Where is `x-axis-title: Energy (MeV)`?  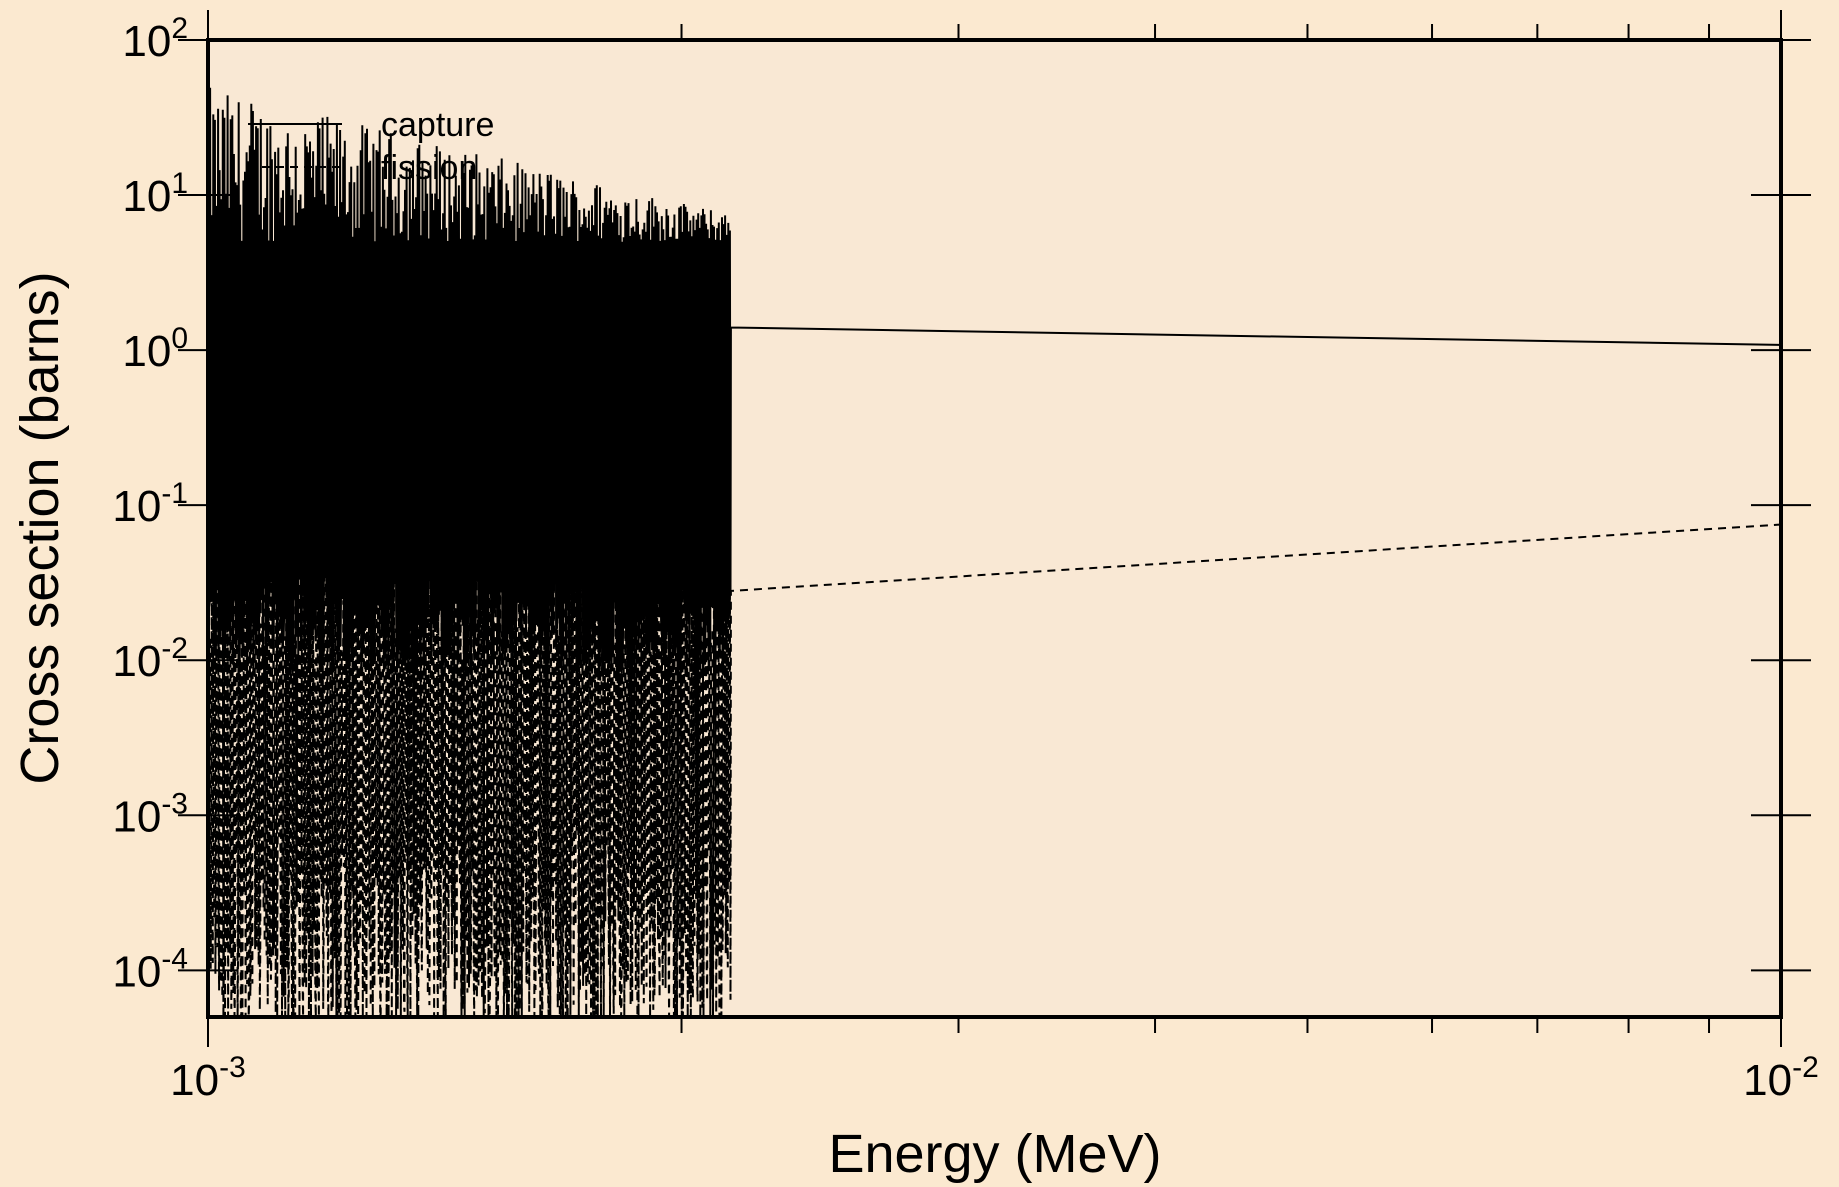
x-axis-title: Energy (MeV) is located at coordinates (994, 1154).